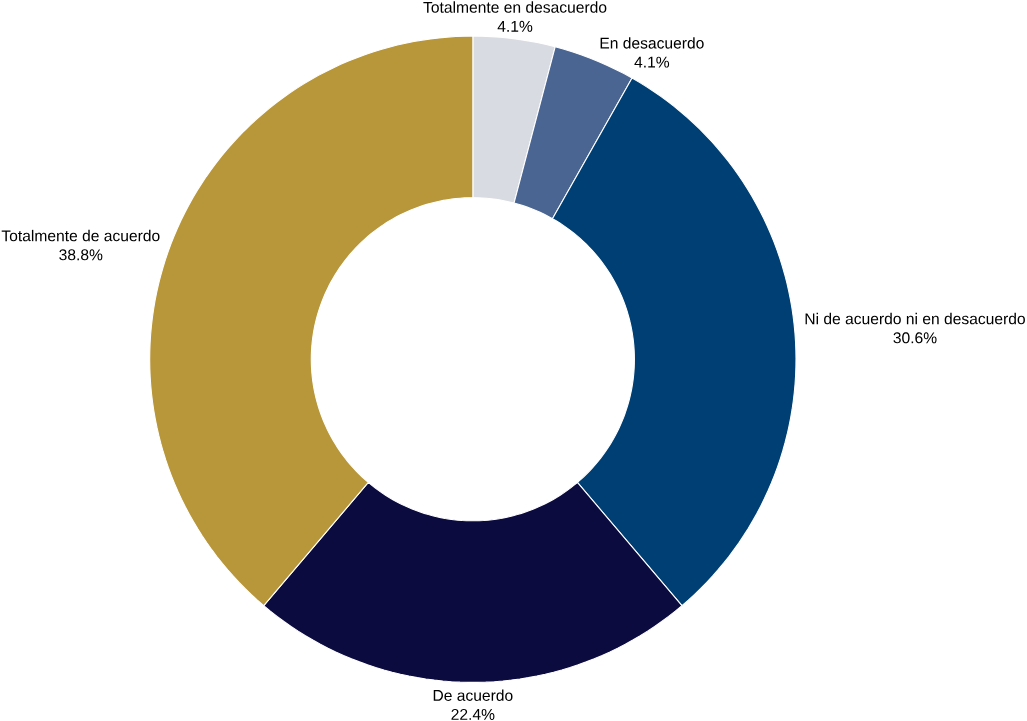  Describe the element at coordinates (515, 7) in the screenshot. I see `slice-label: Totalmente en desacuerdo` at that location.